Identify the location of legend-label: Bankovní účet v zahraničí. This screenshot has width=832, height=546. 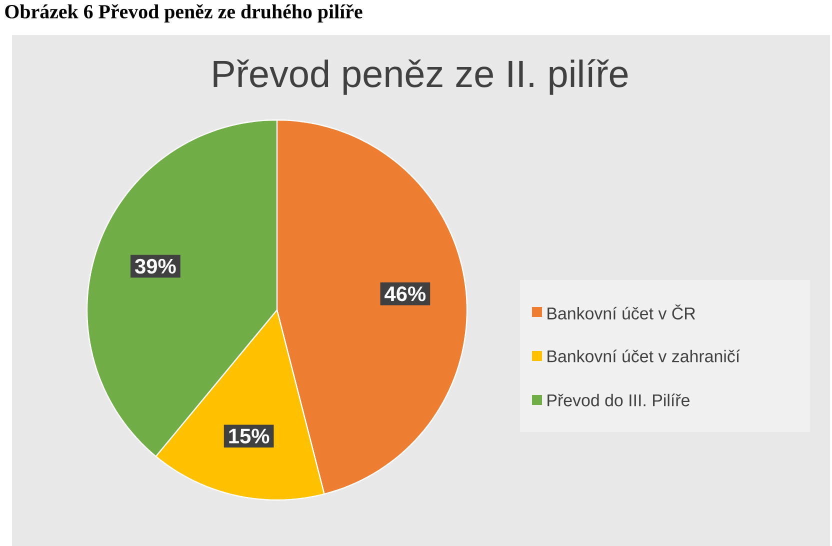
(644, 356).